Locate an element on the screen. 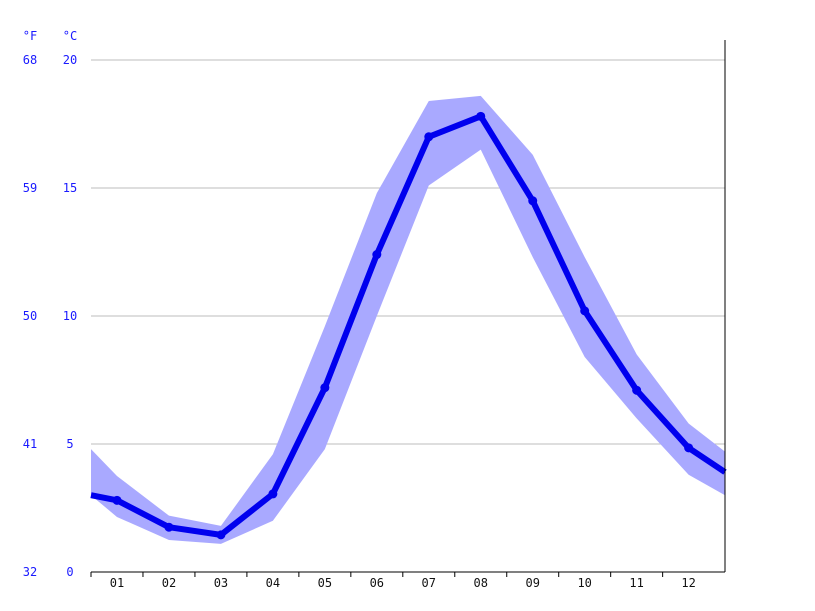 The height and width of the screenshot is (611, 815). x-tick-label: 12 is located at coordinates (688, 583).